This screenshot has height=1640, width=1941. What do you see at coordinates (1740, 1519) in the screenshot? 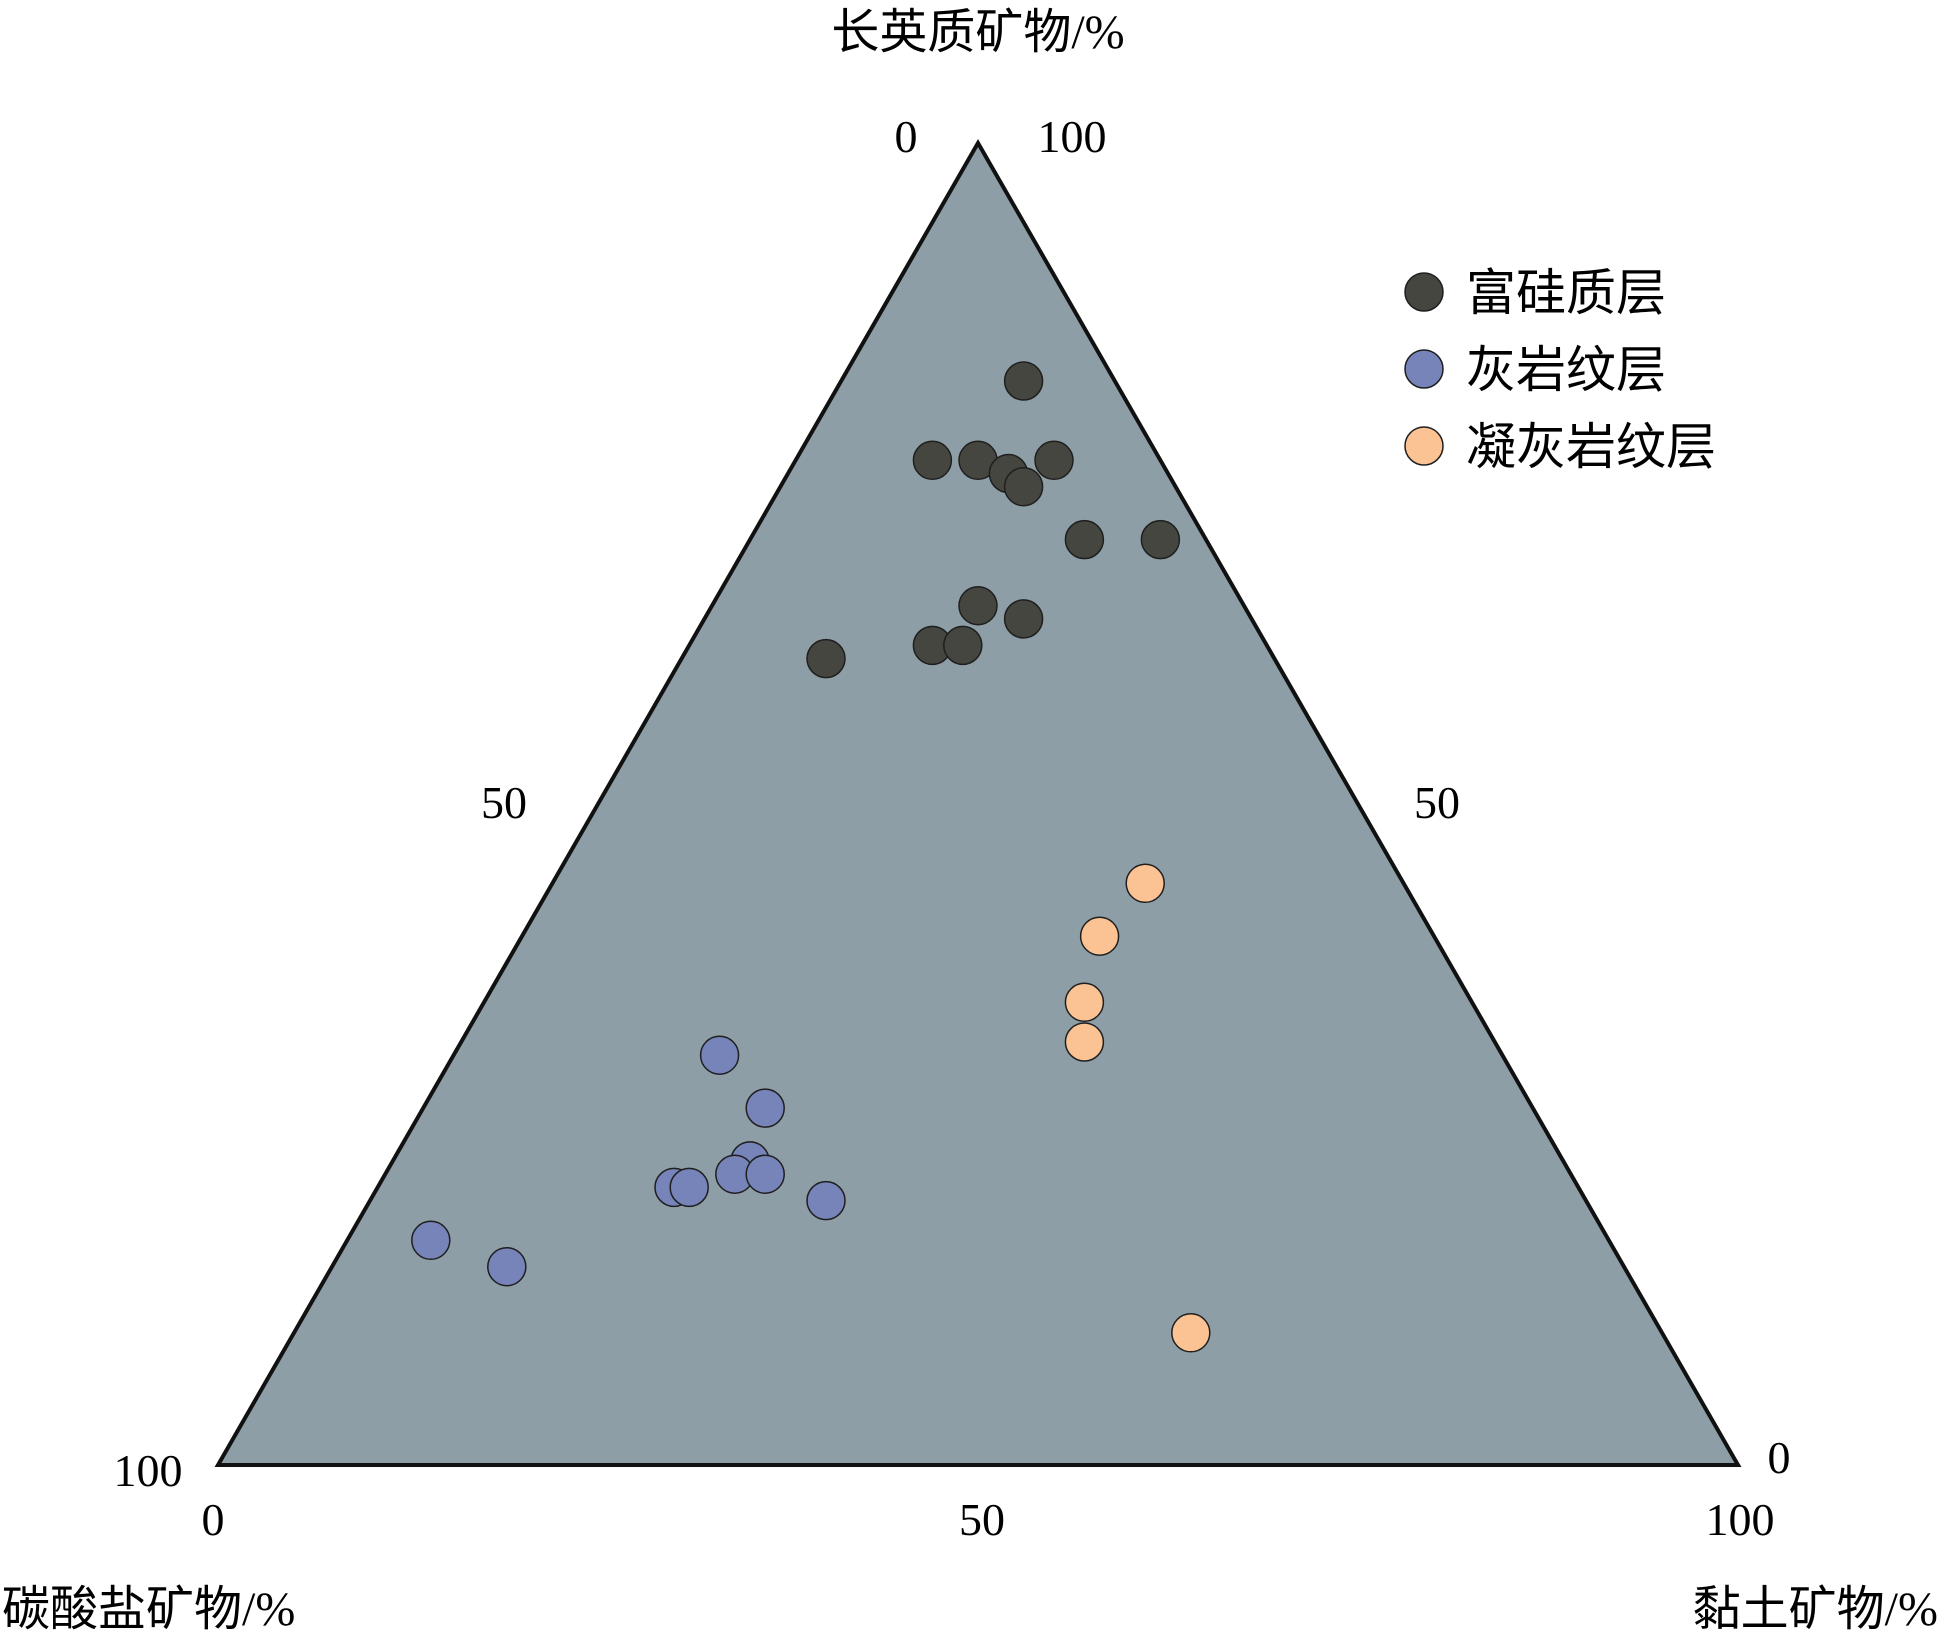
I see `bottom-axis-tick-label: 100` at bounding box center [1740, 1519].